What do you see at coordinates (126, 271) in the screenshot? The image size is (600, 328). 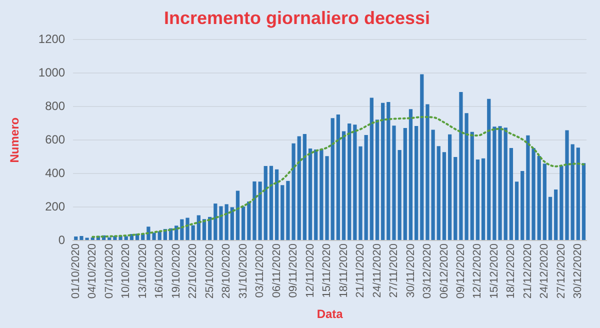 I see `x-tick-label: 10/10/2020` at bounding box center [126, 271].